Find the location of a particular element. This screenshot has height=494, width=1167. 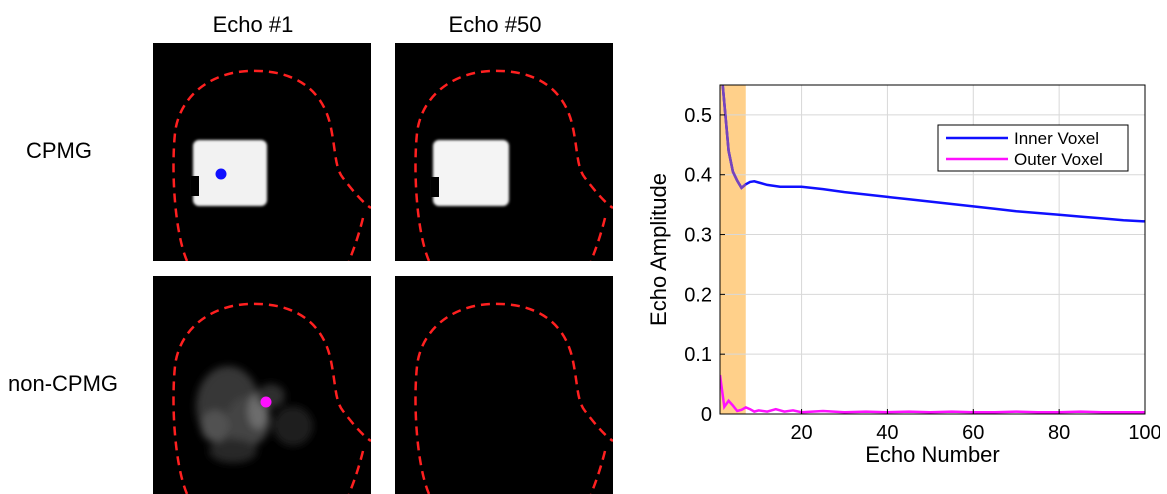

legend-label-outer-voxel: Outer Voxel is located at coordinates (1058, 159).